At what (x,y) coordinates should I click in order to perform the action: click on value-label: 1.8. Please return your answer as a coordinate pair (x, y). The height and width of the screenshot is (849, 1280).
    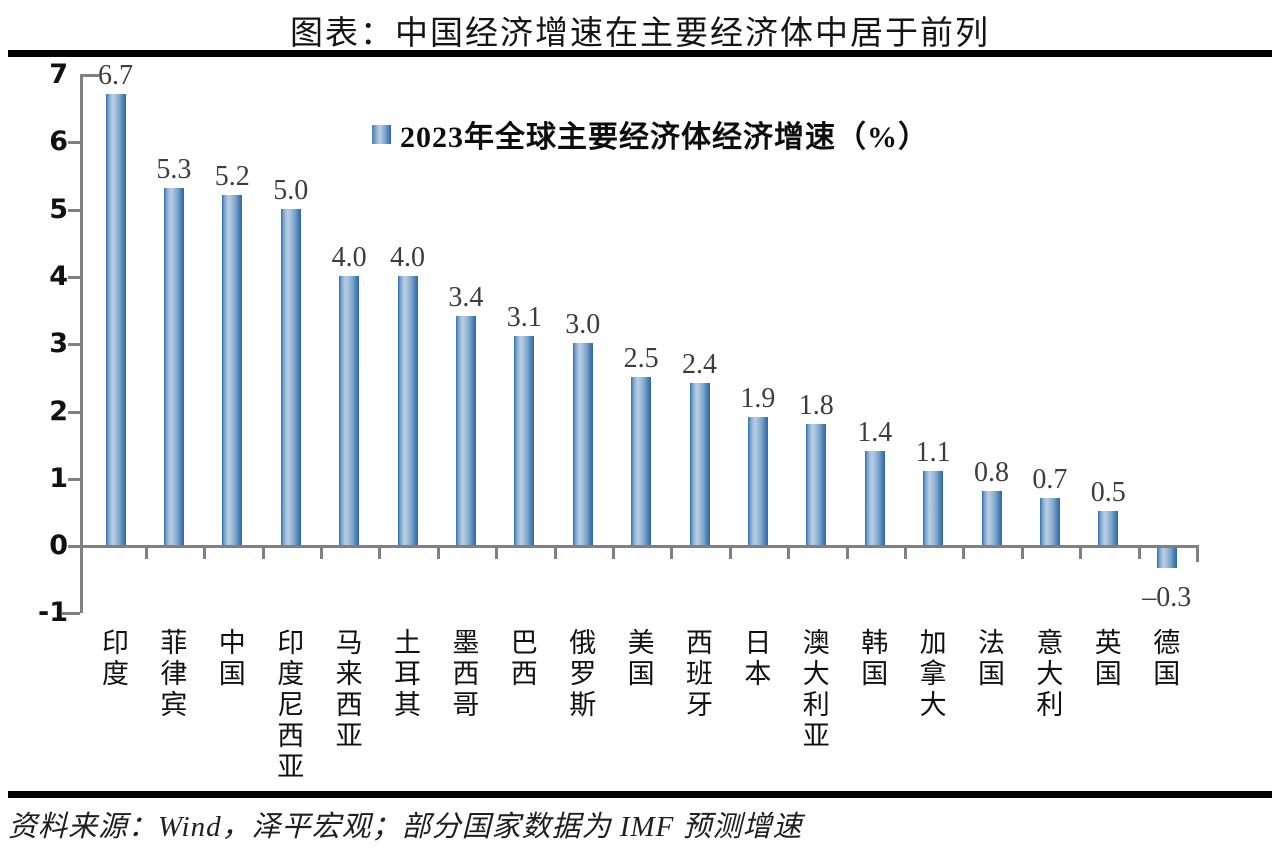
    Looking at the image, I should click on (816, 405).